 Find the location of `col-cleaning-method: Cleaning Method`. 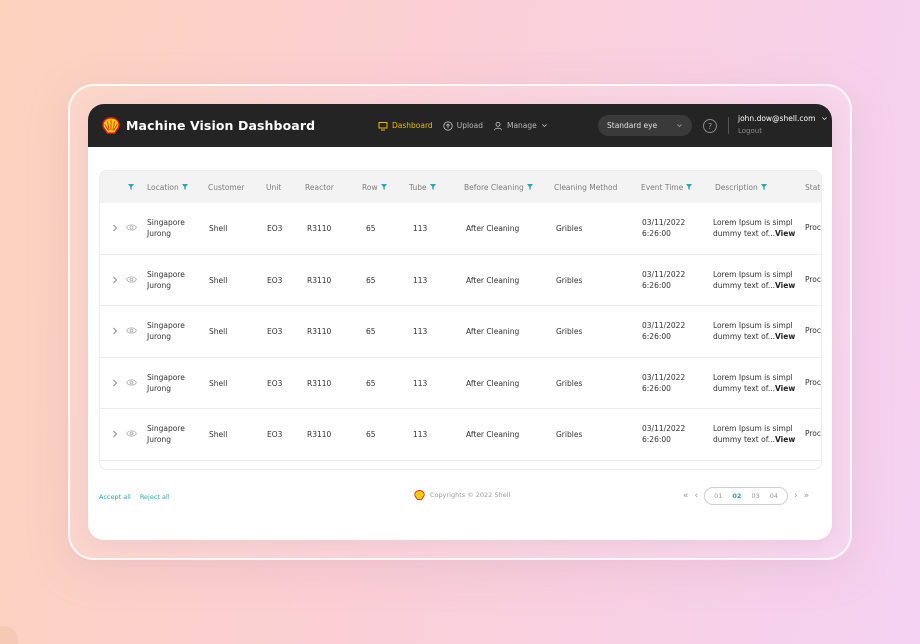

col-cleaning-method: Cleaning Method is located at coordinates (586, 187).